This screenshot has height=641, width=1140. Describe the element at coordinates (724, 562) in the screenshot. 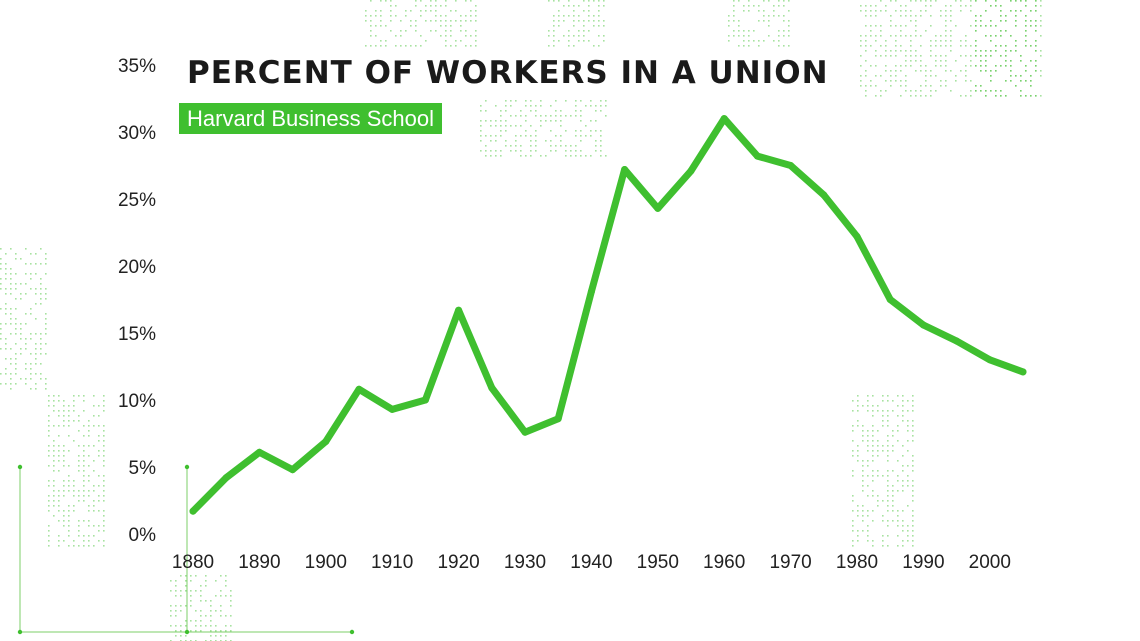

I see `x-tick-label: 1960` at that location.